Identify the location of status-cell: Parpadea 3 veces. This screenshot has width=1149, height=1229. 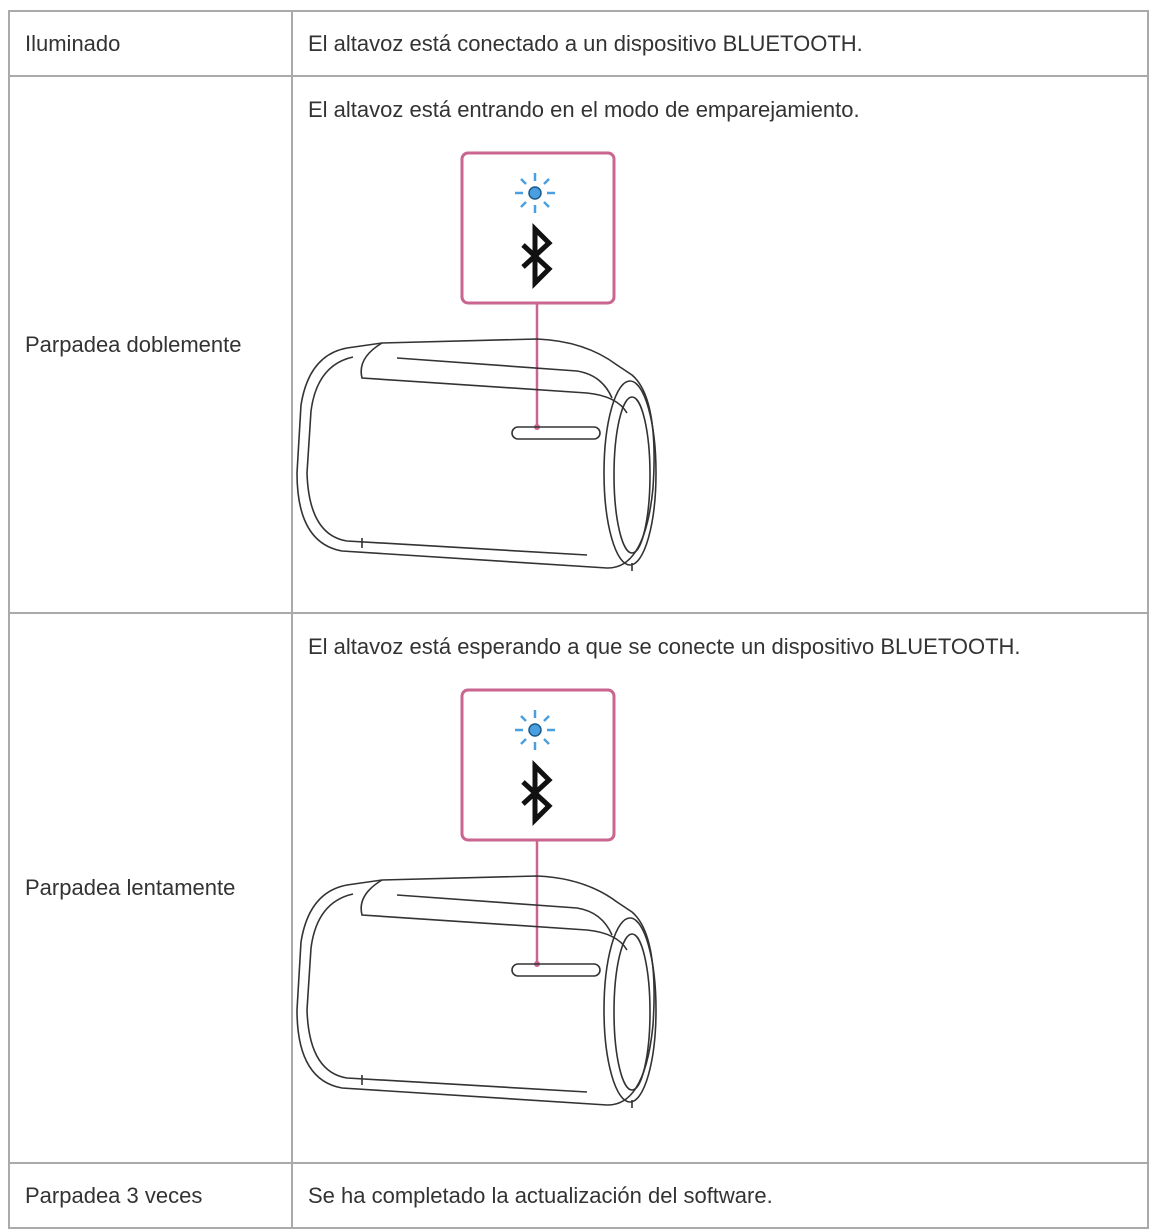
(150, 1195).